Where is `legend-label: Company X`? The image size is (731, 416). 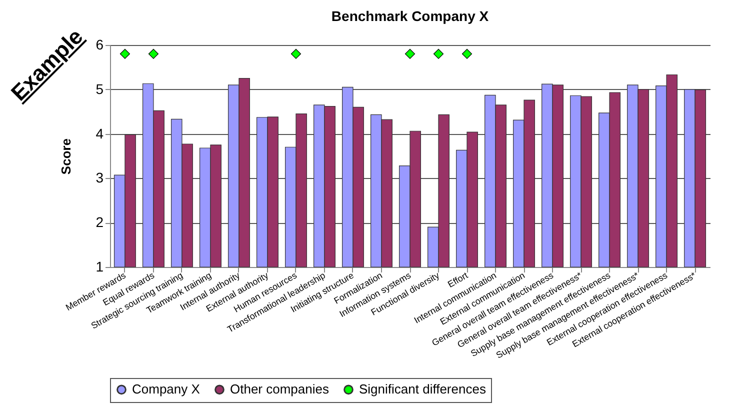 legend-label: Company X is located at coordinates (166, 389).